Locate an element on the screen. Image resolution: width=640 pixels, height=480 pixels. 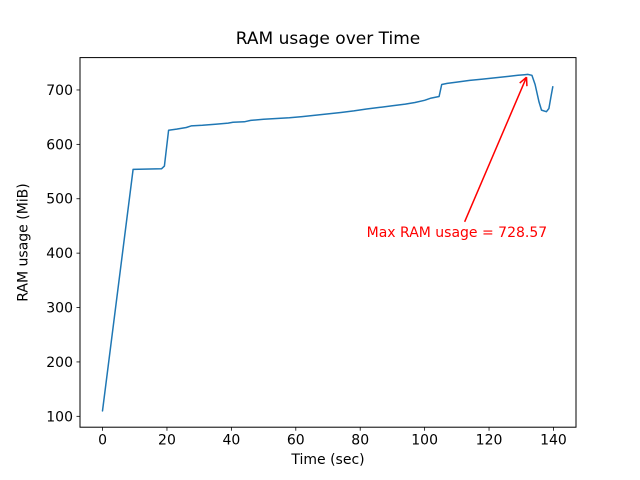
y-tick-label: 500 is located at coordinates (59, 200).